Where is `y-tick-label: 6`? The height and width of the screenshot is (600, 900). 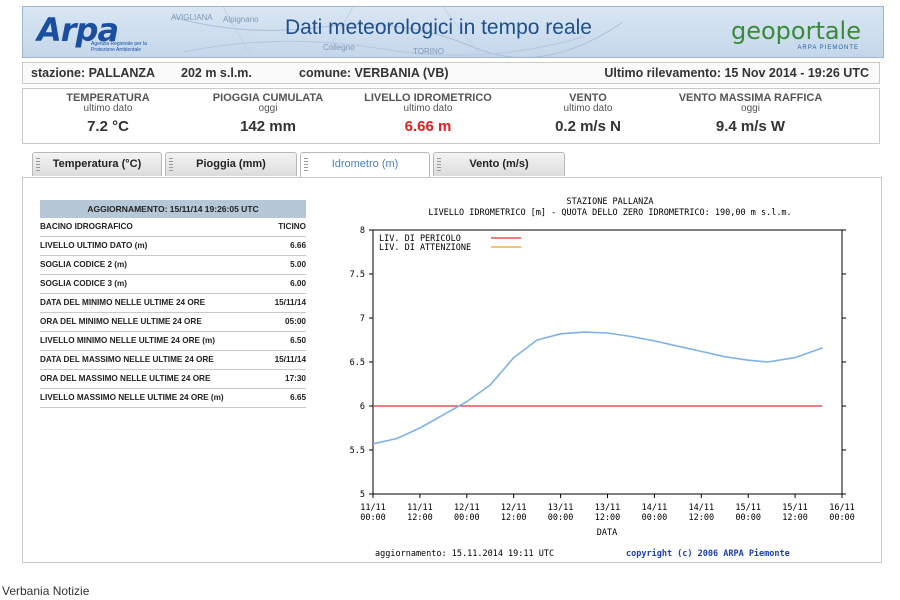 y-tick-label: 6 is located at coordinates (362, 407).